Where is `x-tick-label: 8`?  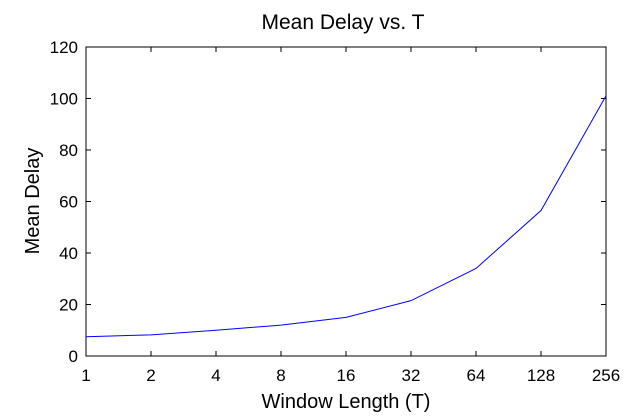 x-tick-label: 8 is located at coordinates (280, 375).